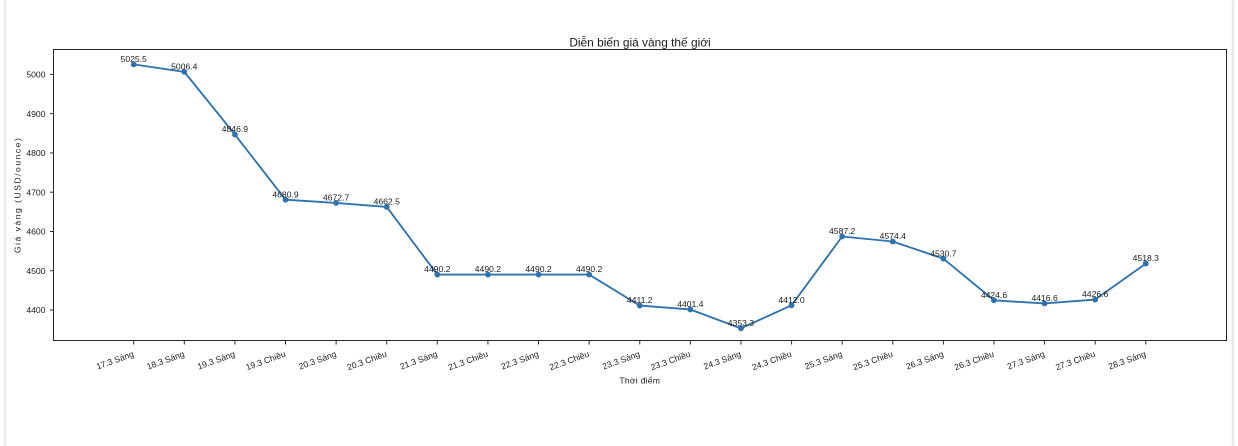 The image size is (1238, 446). What do you see at coordinates (387, 202) in the screenshot?
I see `svg-text: 4662.5` at bounding box center [387, 202].